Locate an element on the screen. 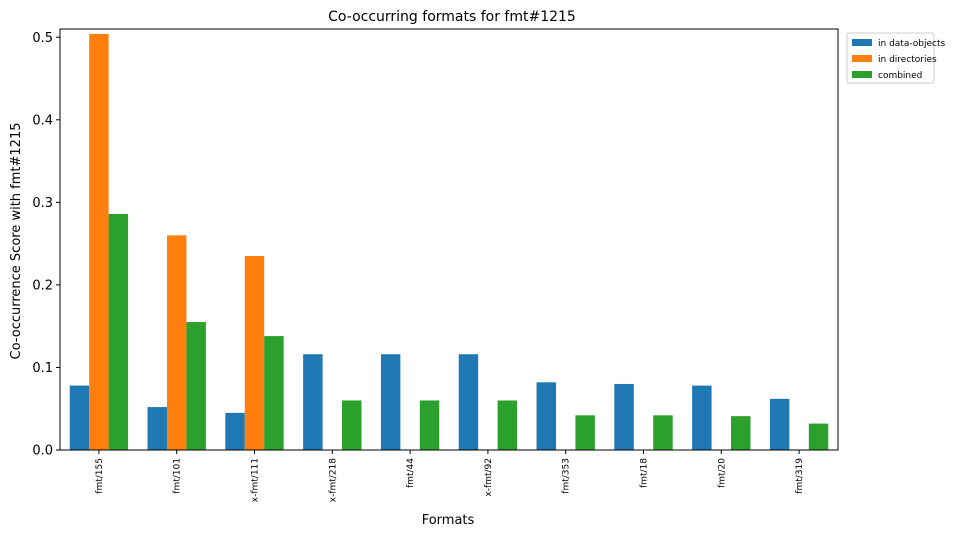 The height and width of the screenshot is (536, 966). legend-label: in directories is located at coordinates (907, 60).